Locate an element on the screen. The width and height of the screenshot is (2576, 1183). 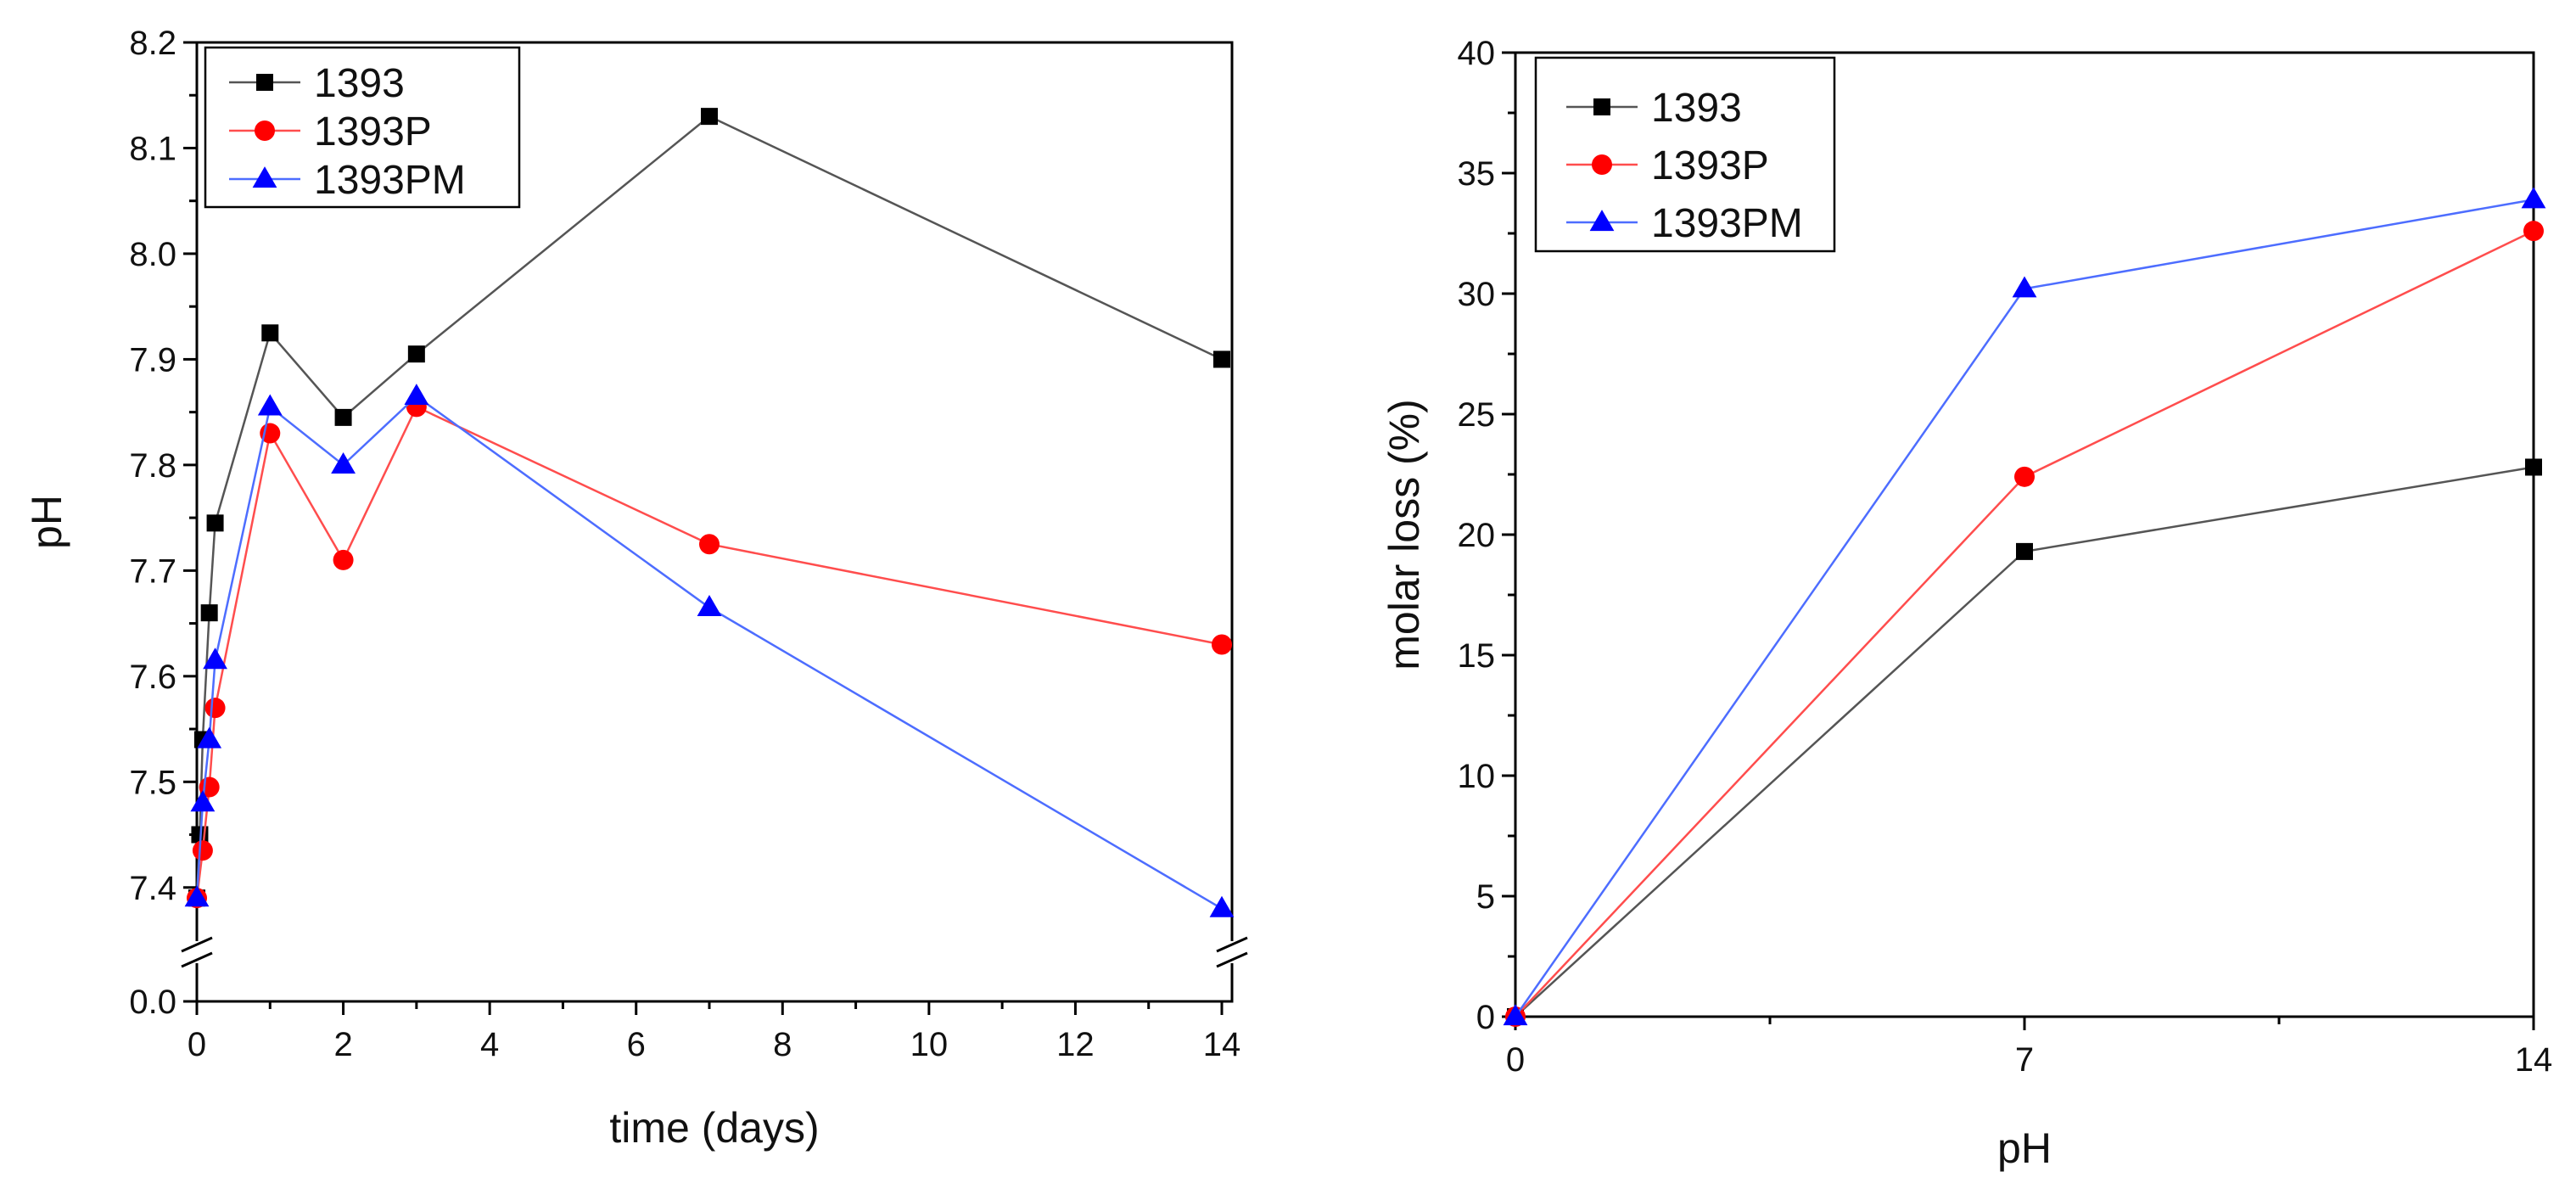
y-axis: 7.4 7.5 7.6 7.7 7.8 7.9 8.0 8.1 8.2 is located at coordinates (163, 466).